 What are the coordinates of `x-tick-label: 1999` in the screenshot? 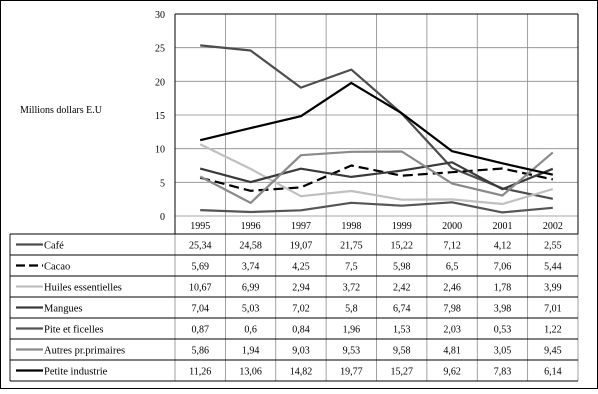 It's located at (402, 226).